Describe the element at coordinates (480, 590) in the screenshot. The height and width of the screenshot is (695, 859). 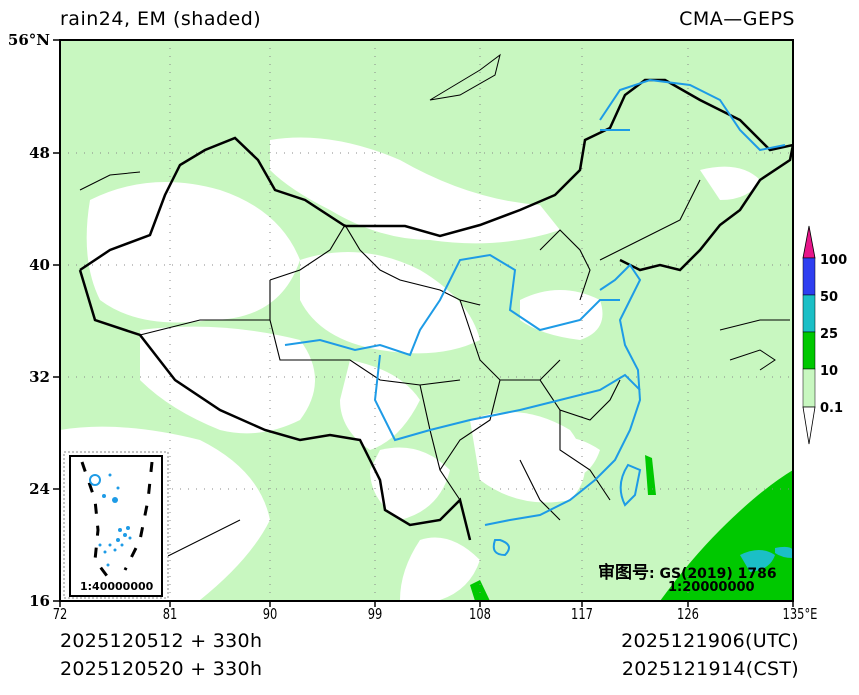
I see `rain-10-25-small` at that location.